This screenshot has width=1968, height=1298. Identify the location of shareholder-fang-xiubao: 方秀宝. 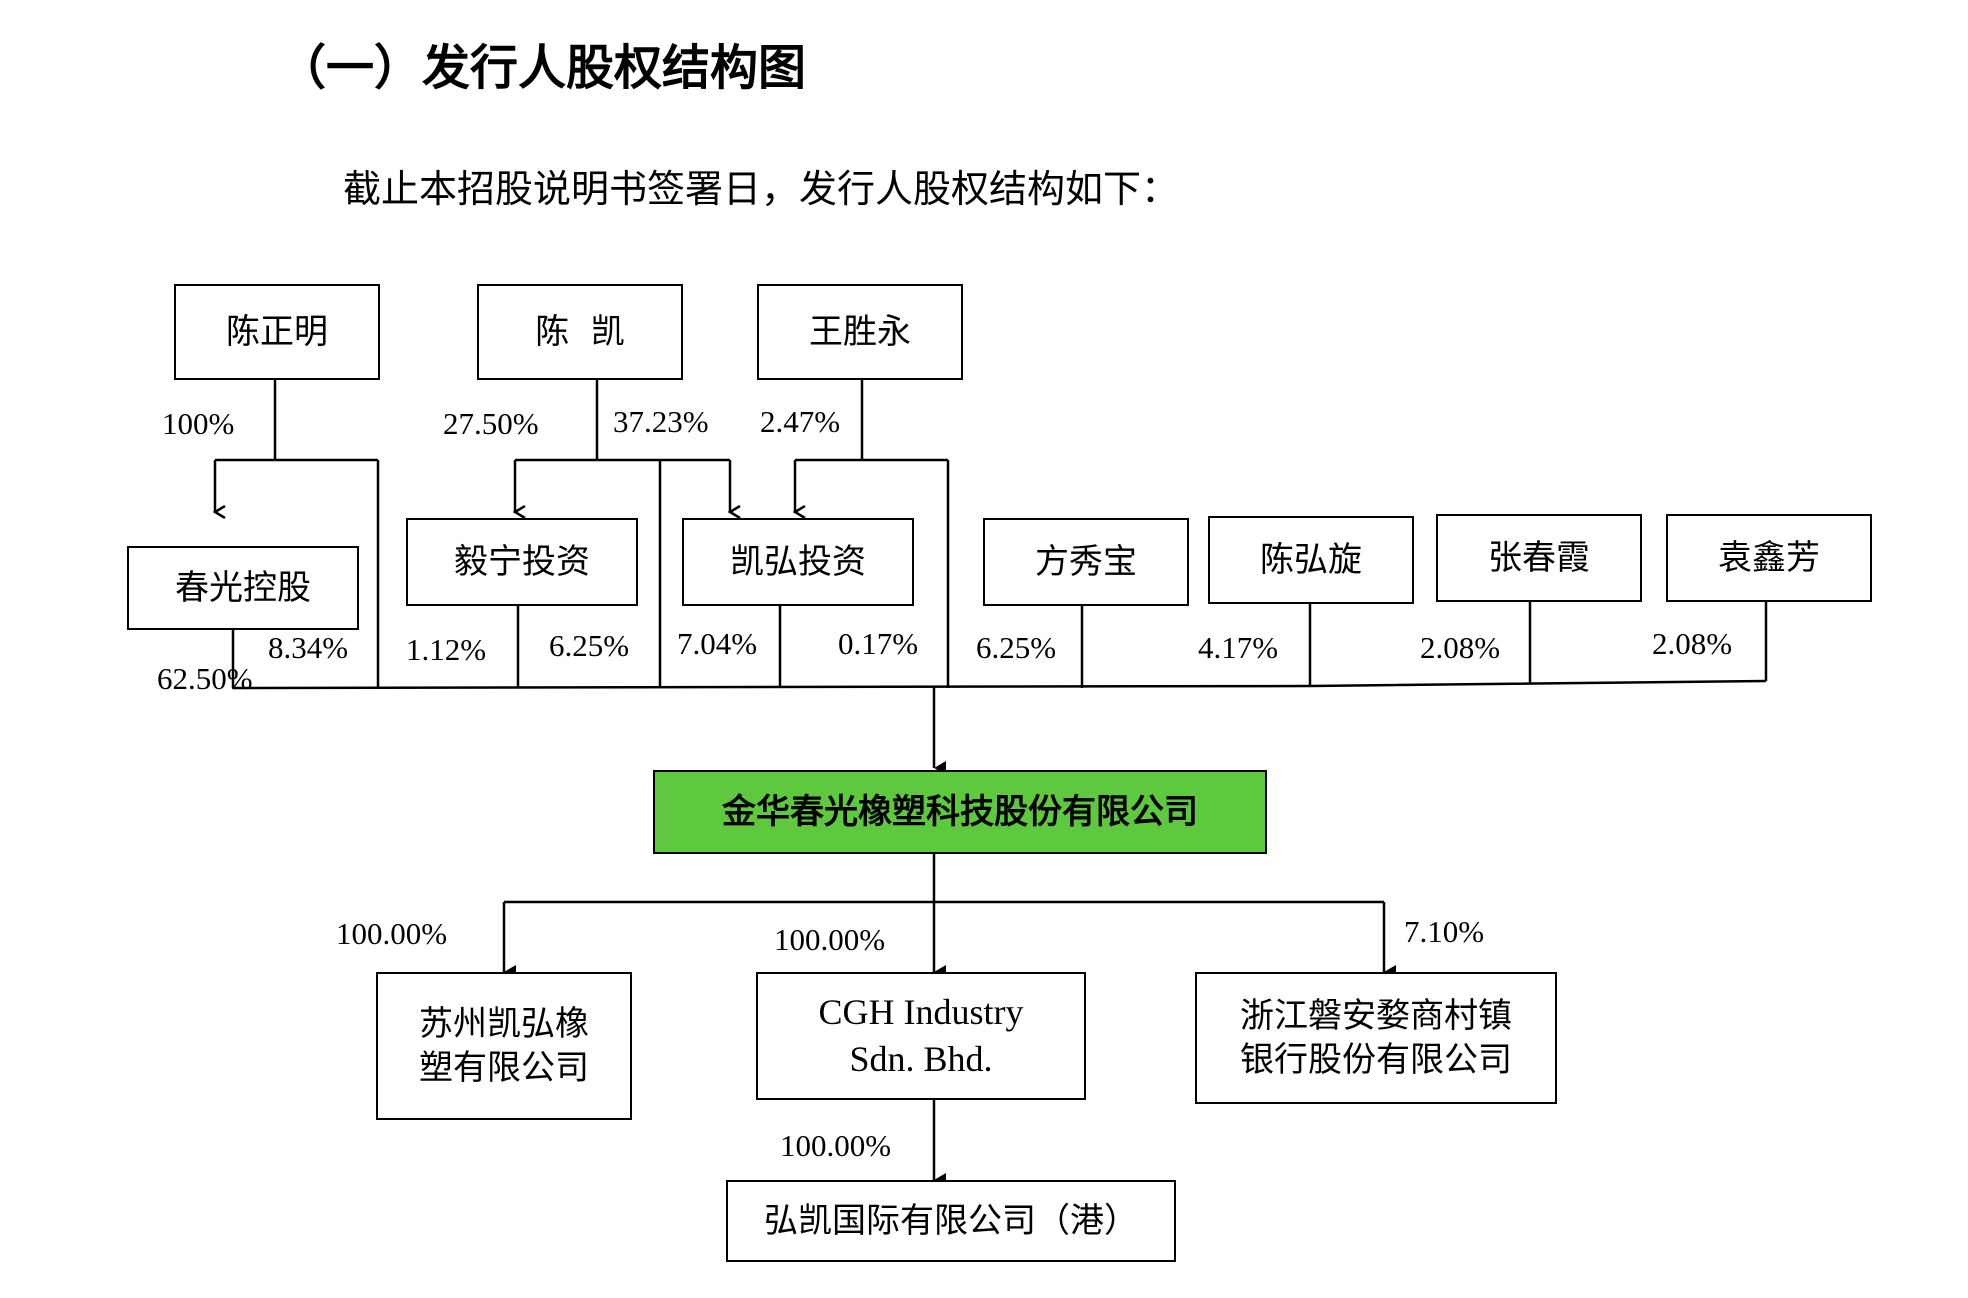
(1086, 562).